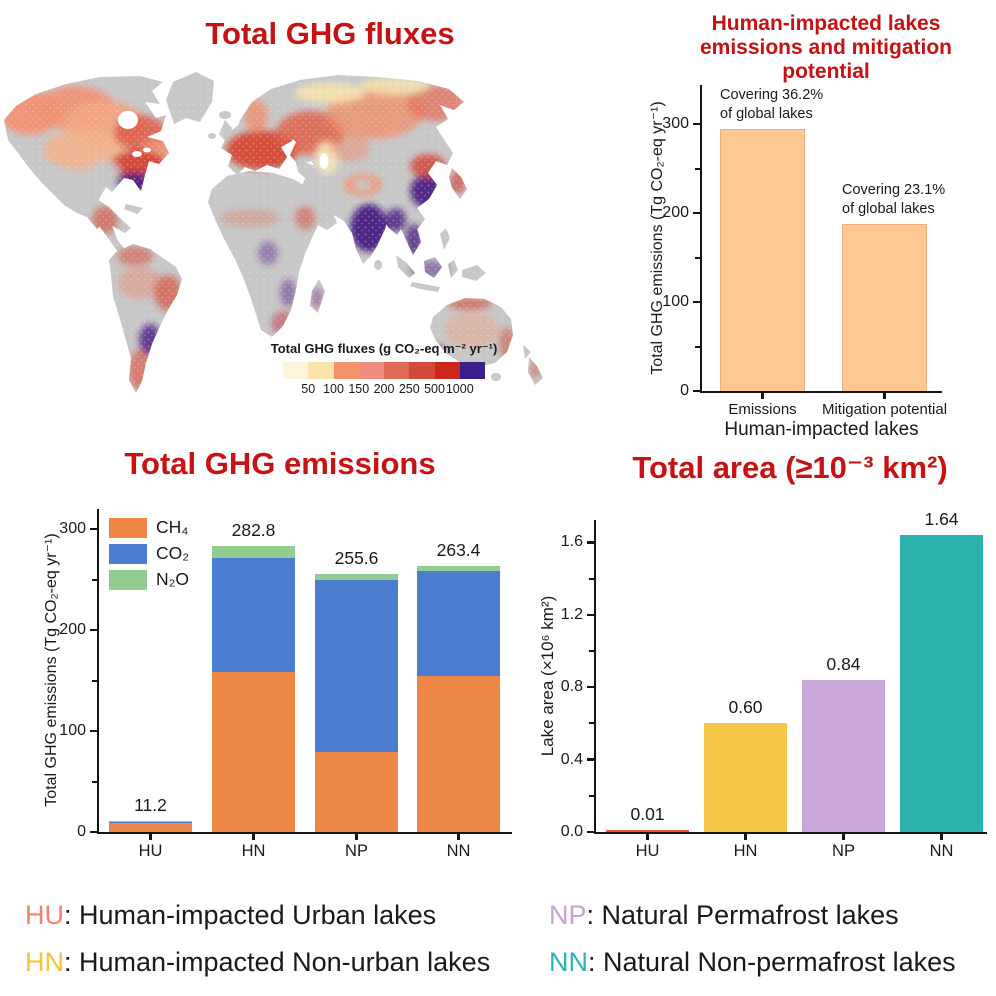 The width and height of the screenshot is (996, 996). What do you see at coordinates (150, 804) in the screenshot?
I see `total-label-HU: 11.2` at bounding box center [150, 804].